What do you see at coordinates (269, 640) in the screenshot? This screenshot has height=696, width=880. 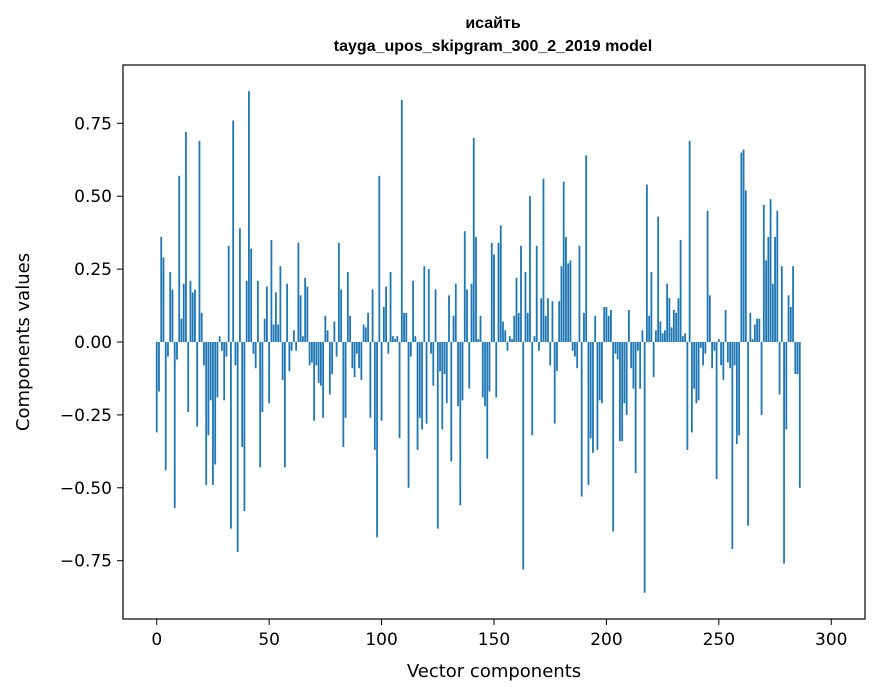 I see `x-tick-label: 50` at bounding box center [269, 640].